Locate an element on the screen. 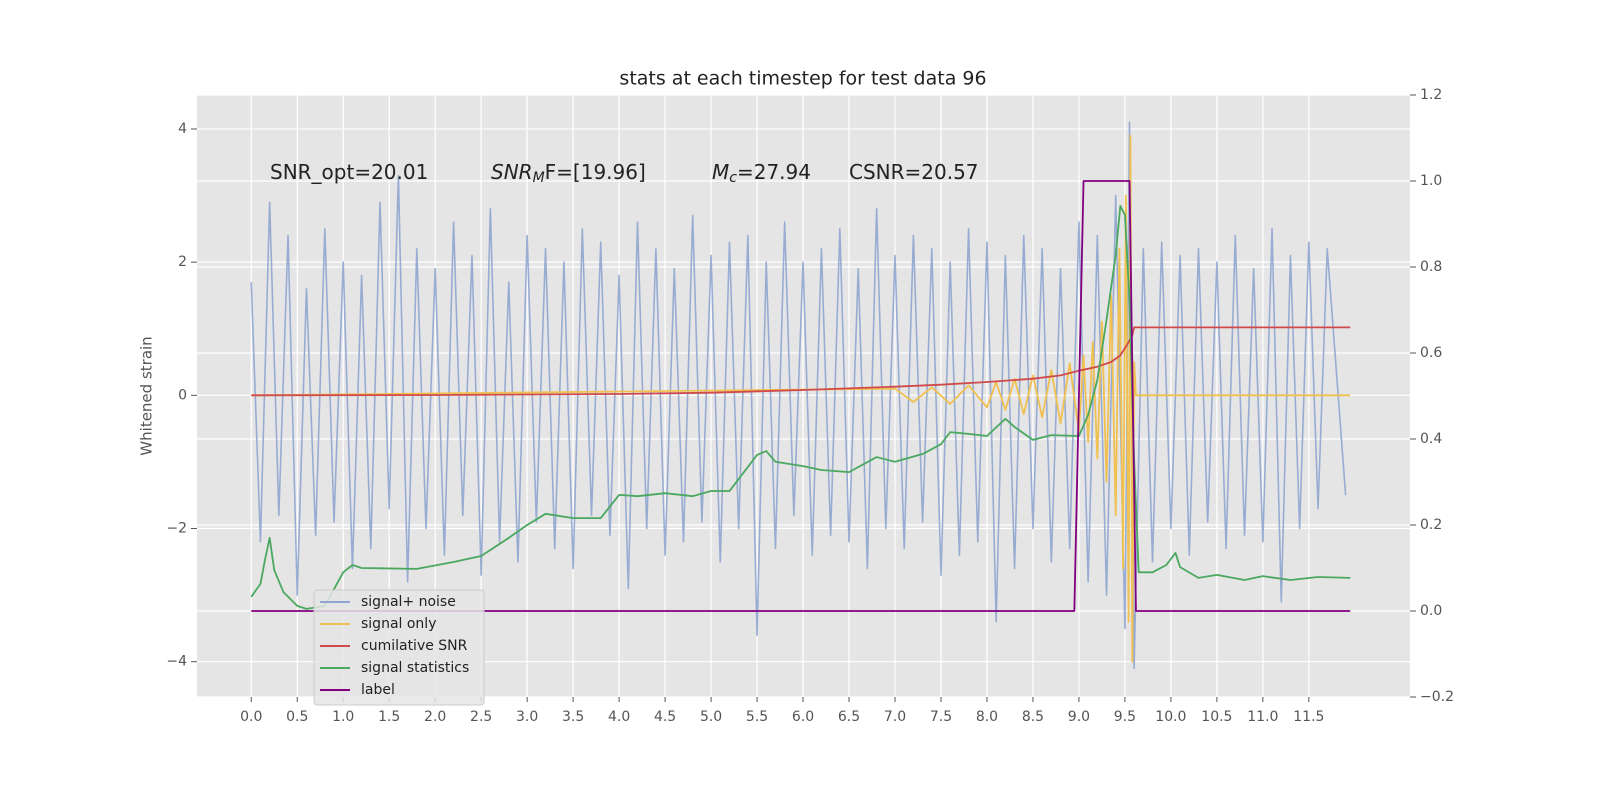 This screenshot has width=1600, height=800. y-tick-label: 4 is located at coordinates (182, 129).